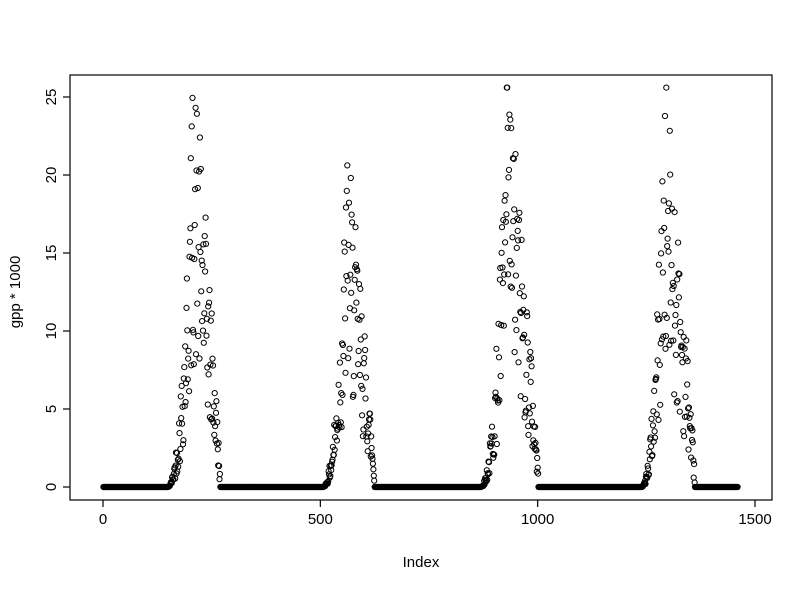  What do you see at coordinates (537, 519) in the screenshot?
I see `x-tick-label: 1000` at bounding box center [537, 519].